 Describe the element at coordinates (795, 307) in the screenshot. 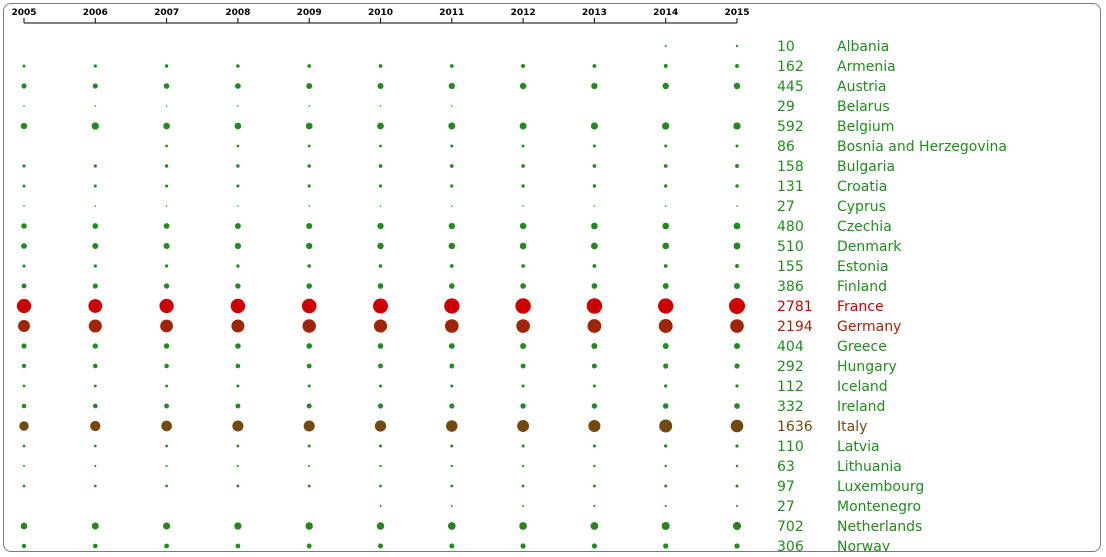

I see `row-total-label: 2781` at that location.